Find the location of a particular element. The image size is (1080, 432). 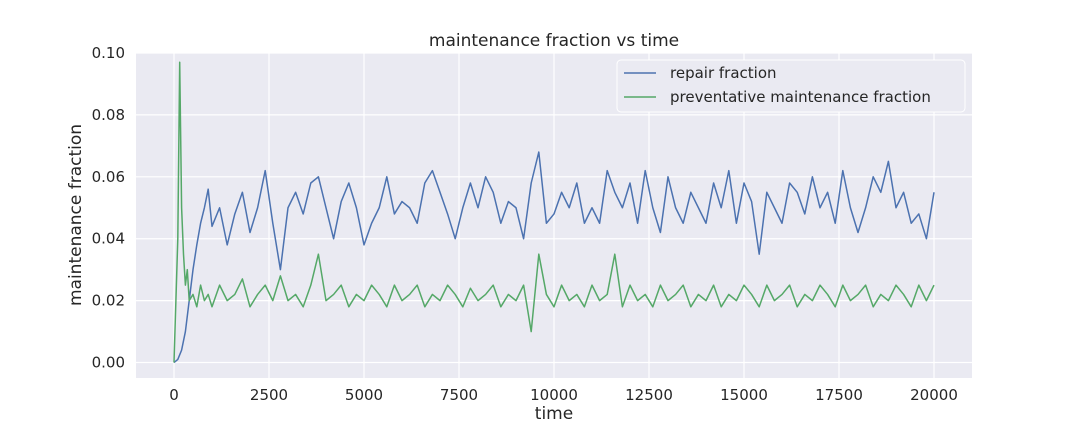

chart-title: maintenance fraction vs time is located at coordinates (554, 41).